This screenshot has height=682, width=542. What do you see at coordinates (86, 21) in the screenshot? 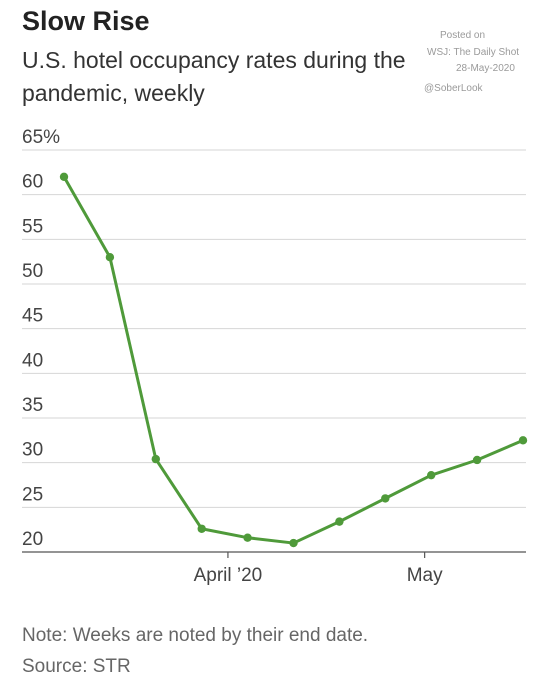
I see `chart-title: Slow Rise` at bounding box center [86, 21].